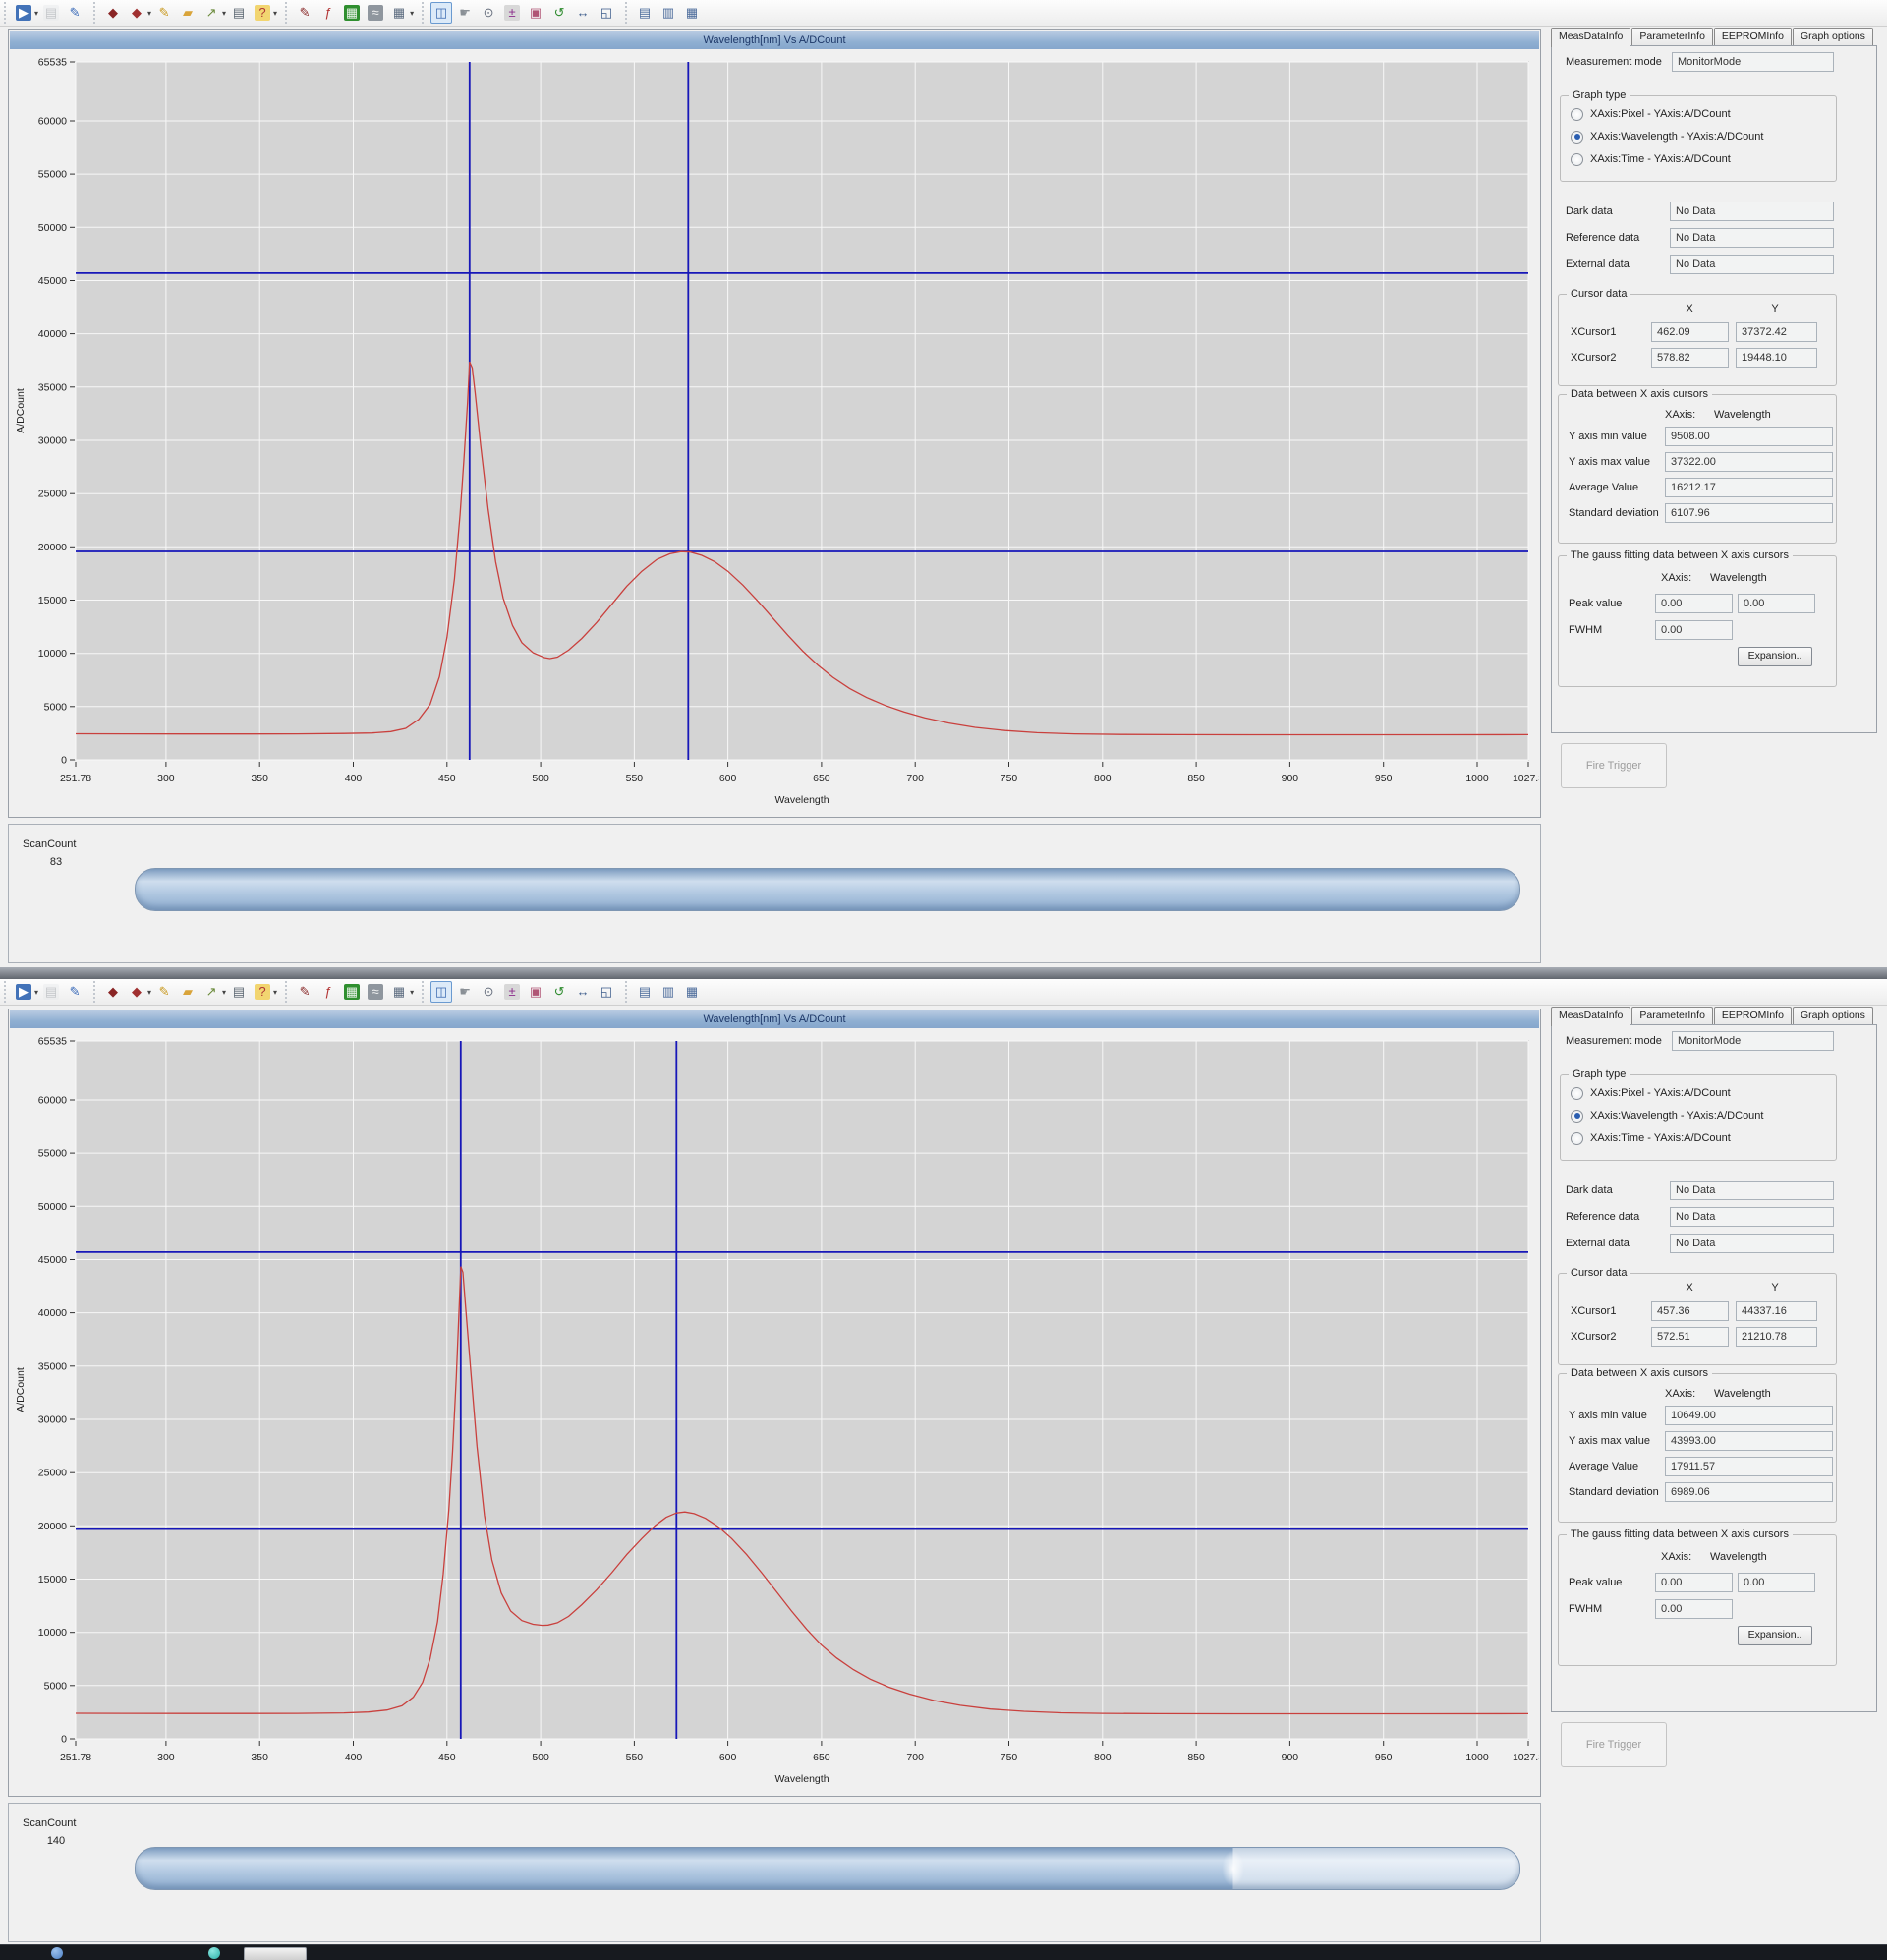  What do you see at coordinates (188, 12) in the screenshot?
I see `open-file-icon: ▰` at bounding box center [188, 12].